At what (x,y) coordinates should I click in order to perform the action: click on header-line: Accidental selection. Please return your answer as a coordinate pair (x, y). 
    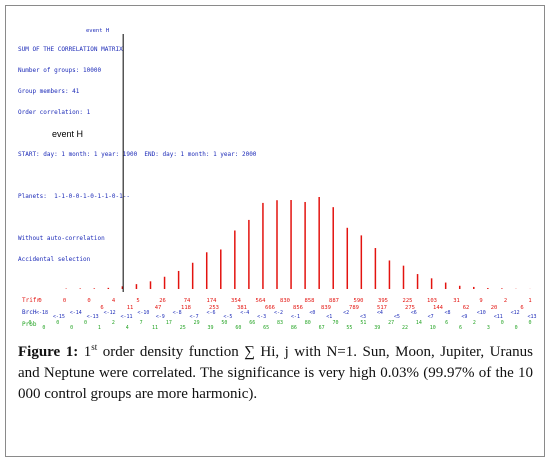
    Looking at the image, I should click on (54, 259).